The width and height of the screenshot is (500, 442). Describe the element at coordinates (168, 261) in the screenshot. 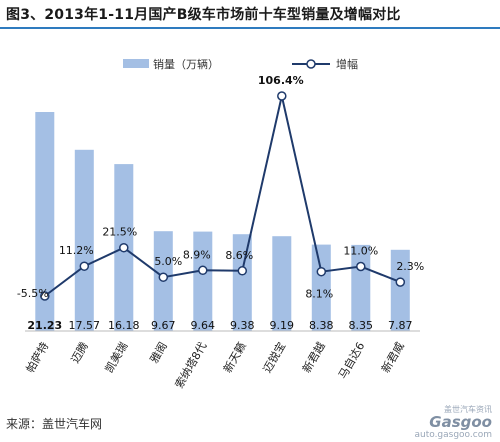

I see `growth-value-label: 5.0%` at that location.